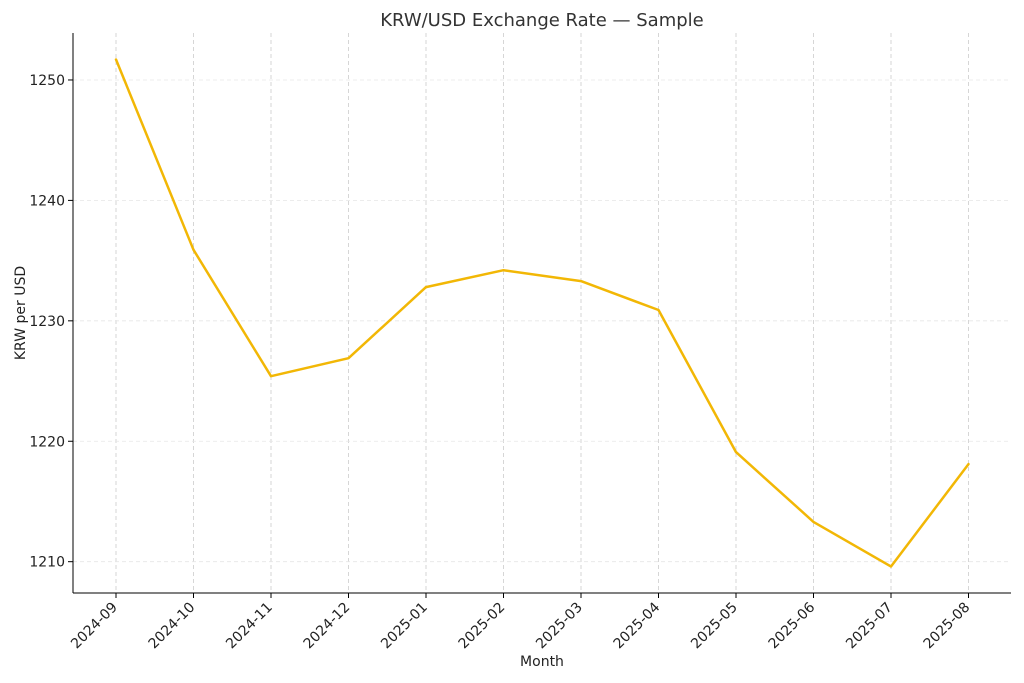  What do you see at coordinates (249, 626) in the screenshot?
I see `x-tick-label: 2024-11` at bounding box center [249, 626].